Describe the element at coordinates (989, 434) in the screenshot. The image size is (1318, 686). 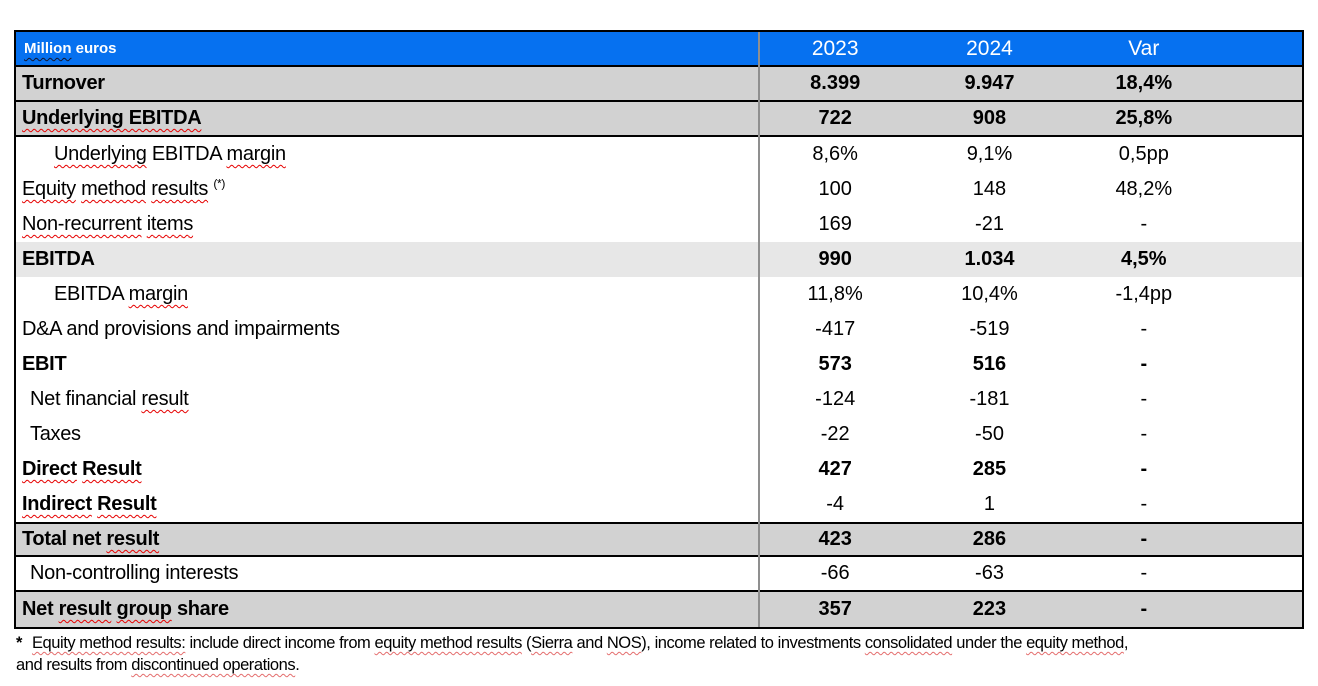
I see `value-2024: -50` at that location.